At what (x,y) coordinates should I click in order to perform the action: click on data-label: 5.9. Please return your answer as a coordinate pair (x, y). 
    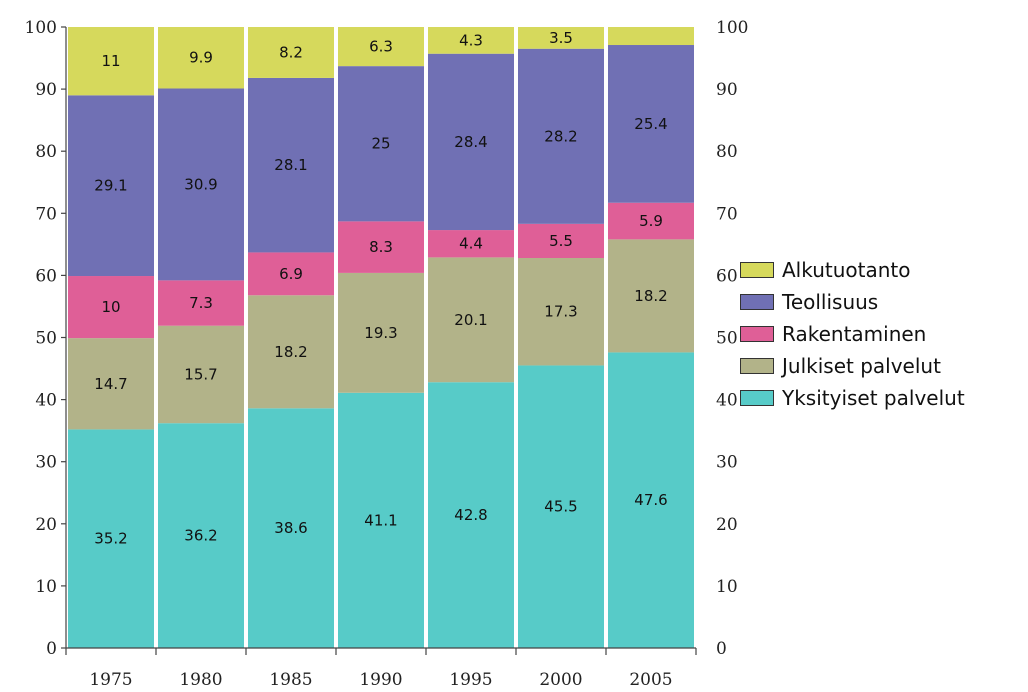
    Looking at the image, I should click on (651, 221).